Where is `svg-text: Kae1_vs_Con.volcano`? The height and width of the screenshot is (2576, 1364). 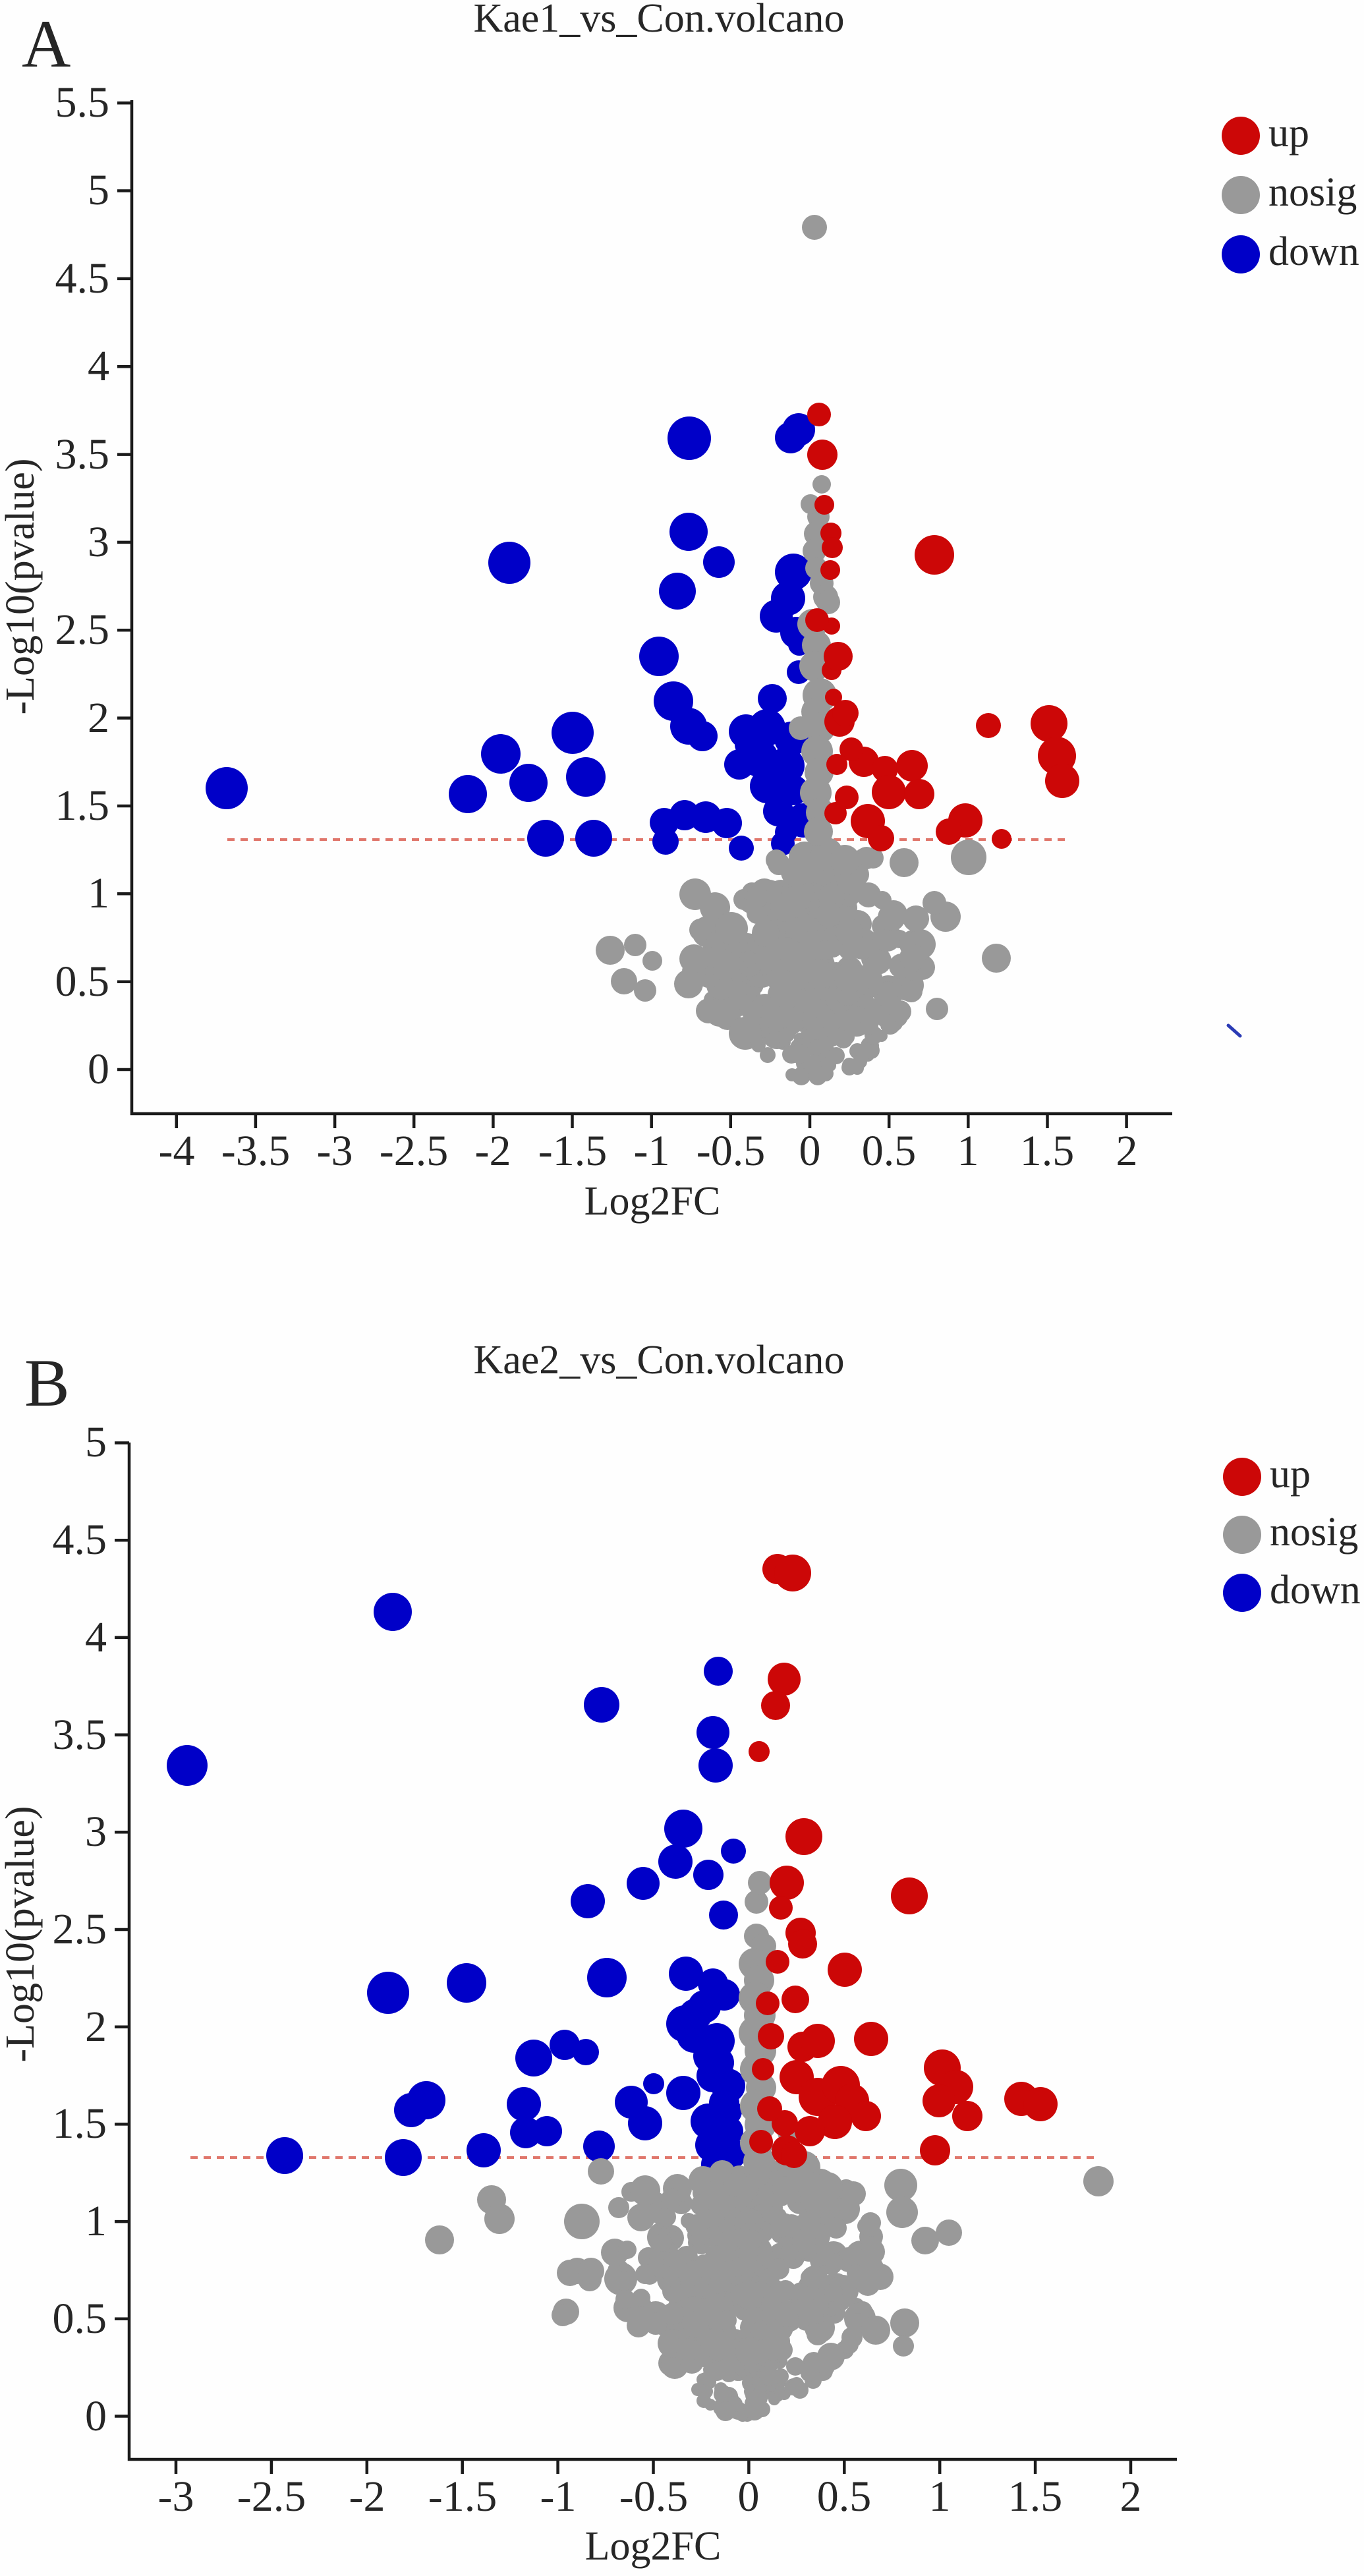 svg-text: Kae1_vs_Con.volcano is located at coordinates (658, 21).